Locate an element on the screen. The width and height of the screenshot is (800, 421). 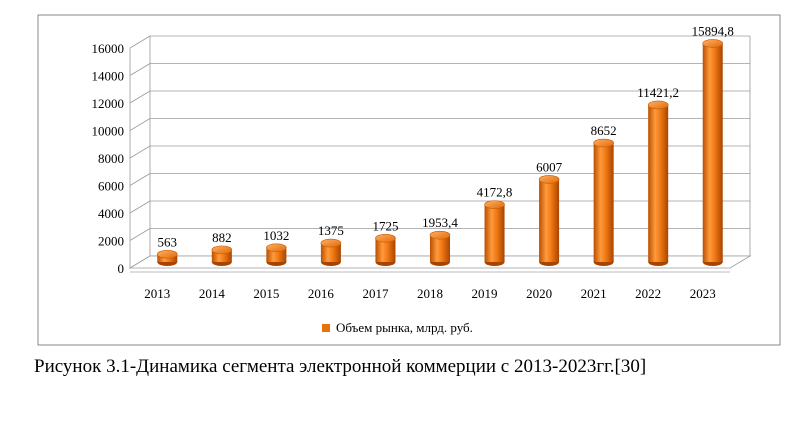
y-tick-label: 6000 is located at coordinates (111, 186).